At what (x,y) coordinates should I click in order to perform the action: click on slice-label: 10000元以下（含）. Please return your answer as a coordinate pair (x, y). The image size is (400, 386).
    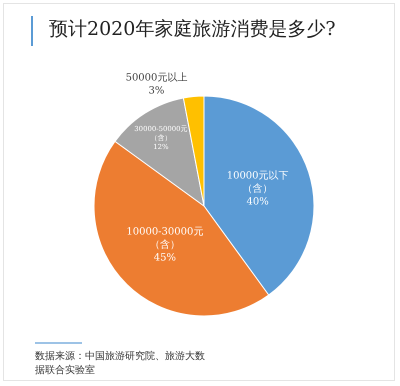
    Looking at the image, I should click on (257, 182).